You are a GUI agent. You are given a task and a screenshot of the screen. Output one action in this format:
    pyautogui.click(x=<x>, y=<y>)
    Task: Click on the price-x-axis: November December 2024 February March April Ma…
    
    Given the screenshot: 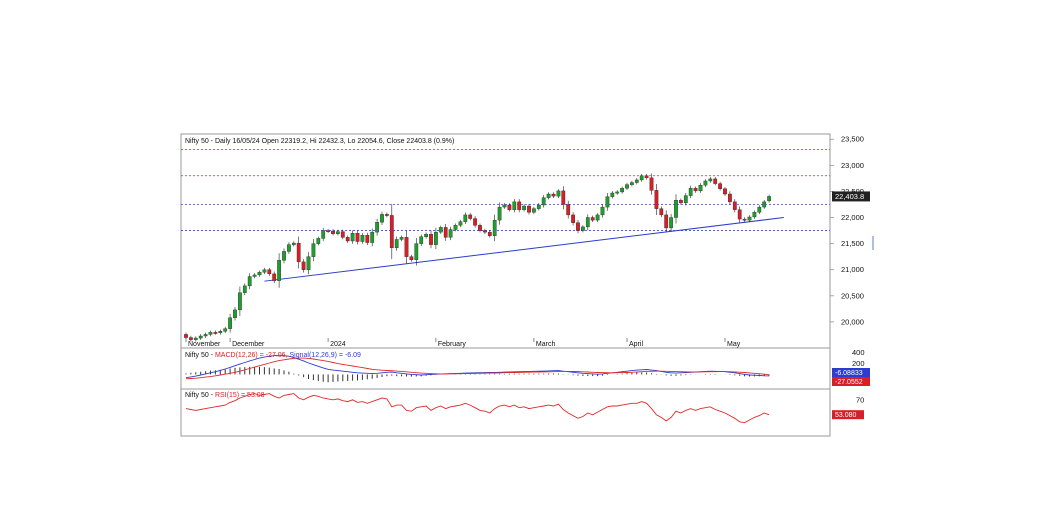 What is the action you would take?
    pyautogui.click(x=463, y=343)
    